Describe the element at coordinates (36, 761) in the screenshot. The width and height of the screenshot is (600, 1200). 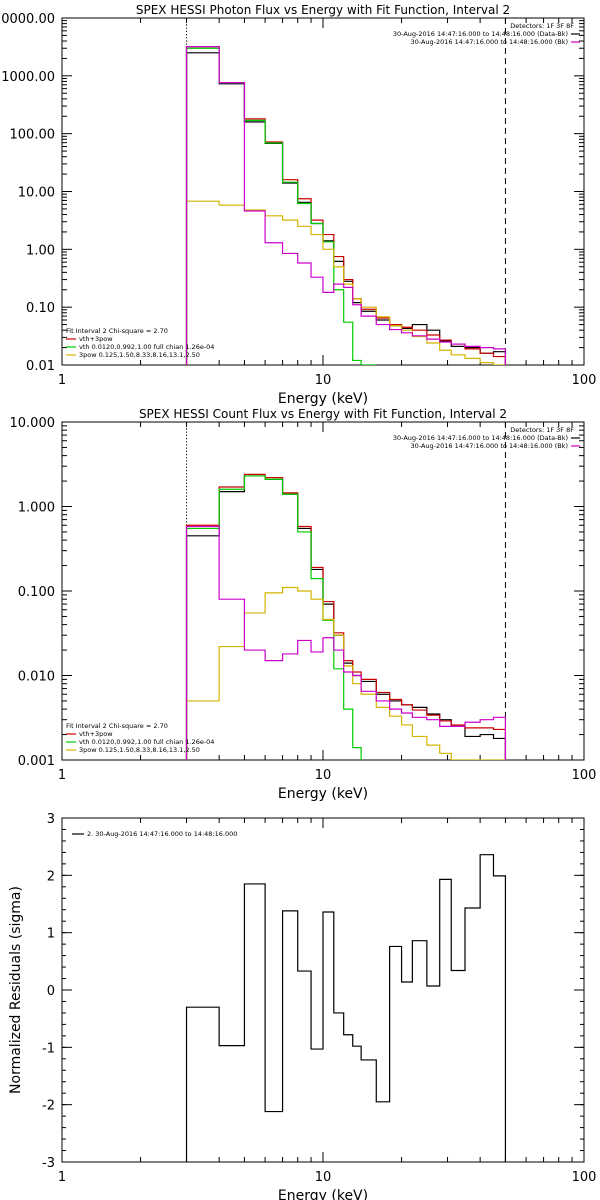
I see `y-tick-label: 0.001` at that location.